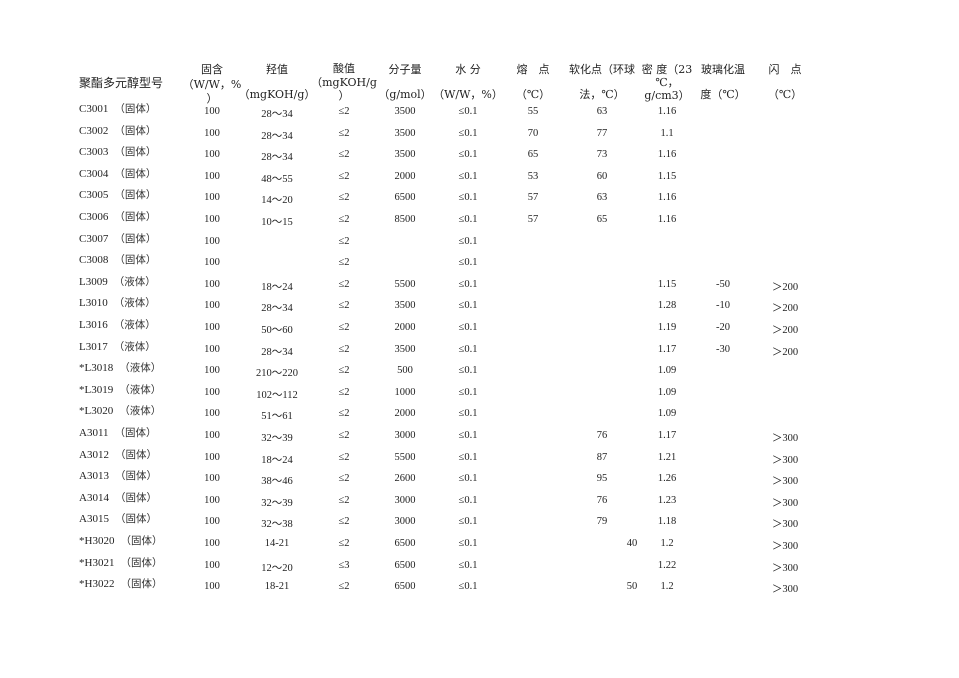  What do you see at coordinates (94, 195) in the screenshot?
I see `model-name: C3005` at bounding box center [94, 195].